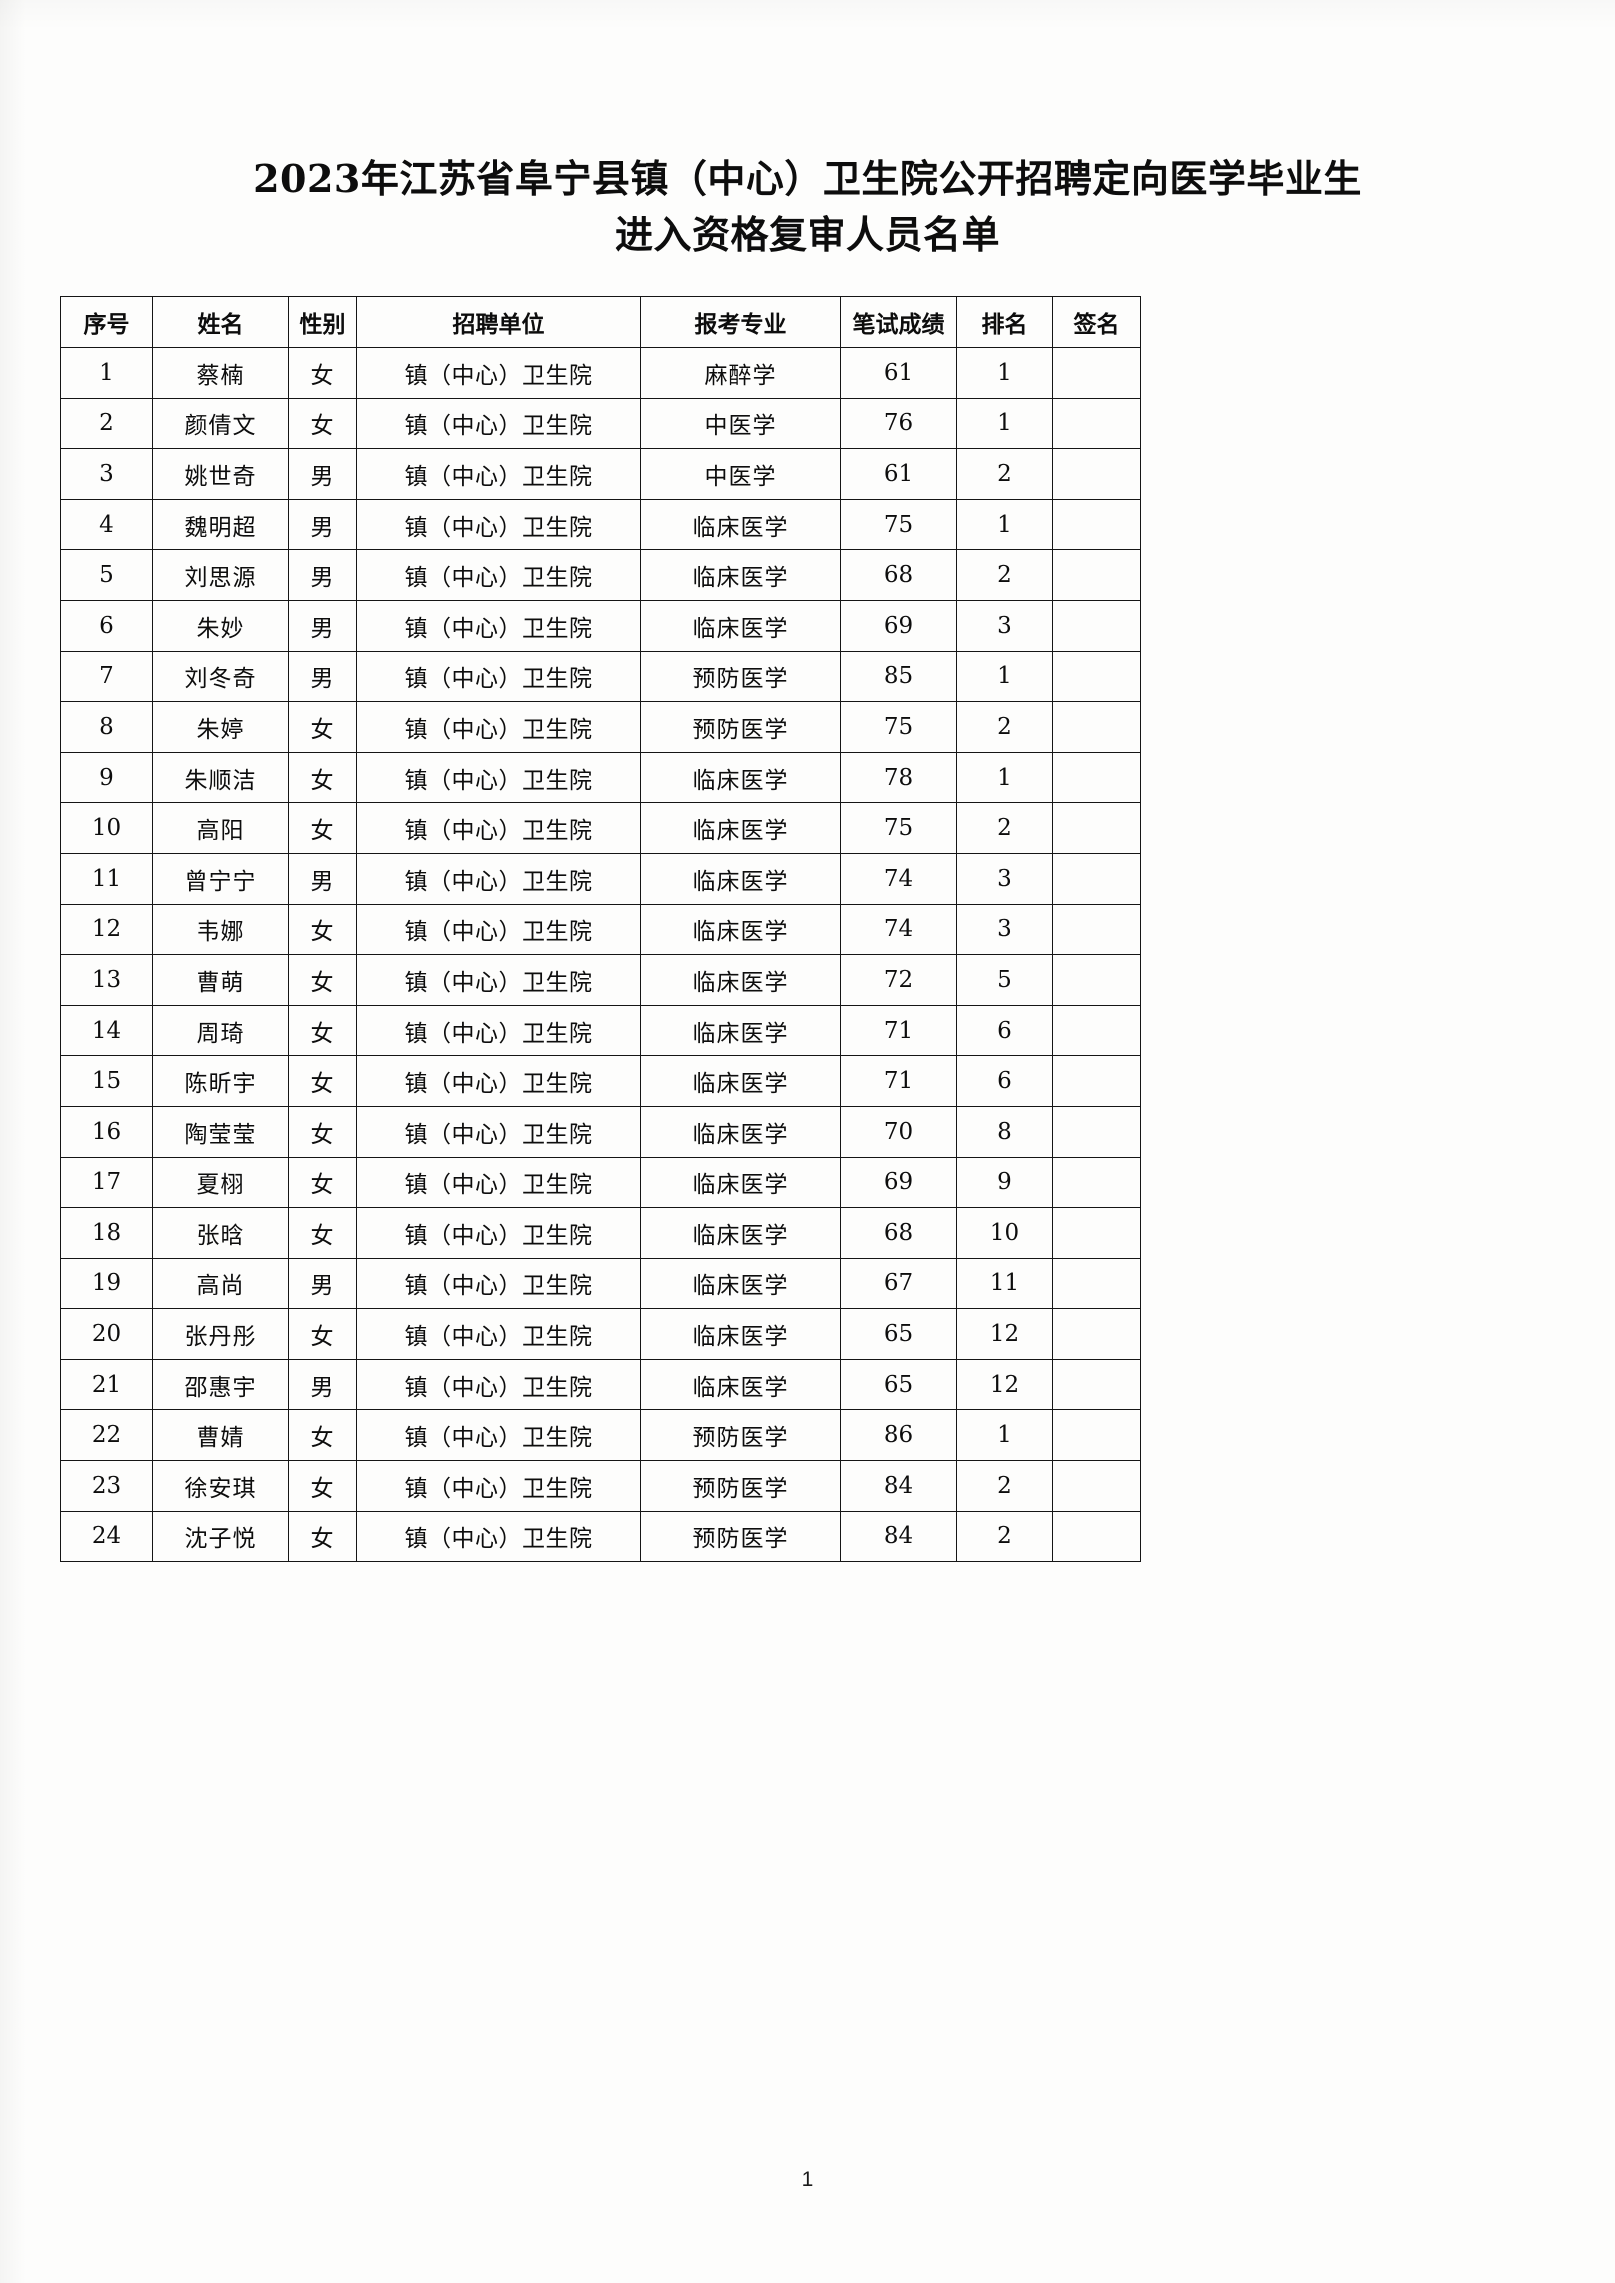 Image resolution: width=1615 pixels, height=2283 pixels. Describe the element at coordinates (106, 373) in the screenshot. I see `cell-seq: 1` at that location.